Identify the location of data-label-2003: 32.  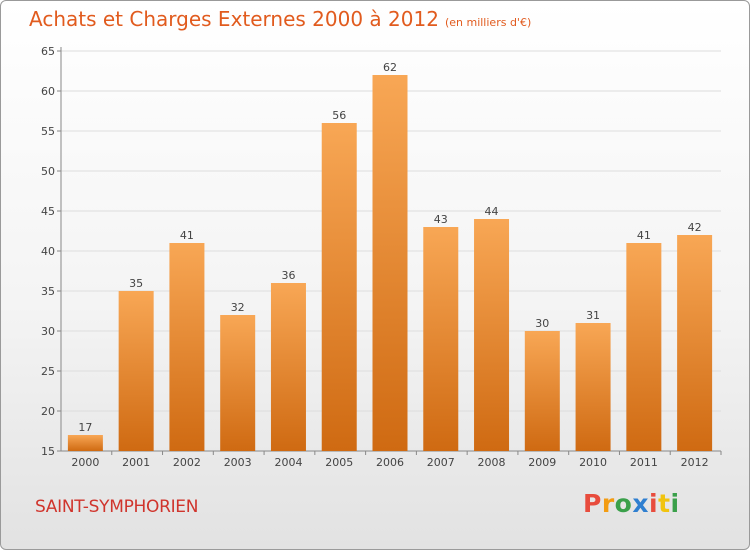
(238, 307).